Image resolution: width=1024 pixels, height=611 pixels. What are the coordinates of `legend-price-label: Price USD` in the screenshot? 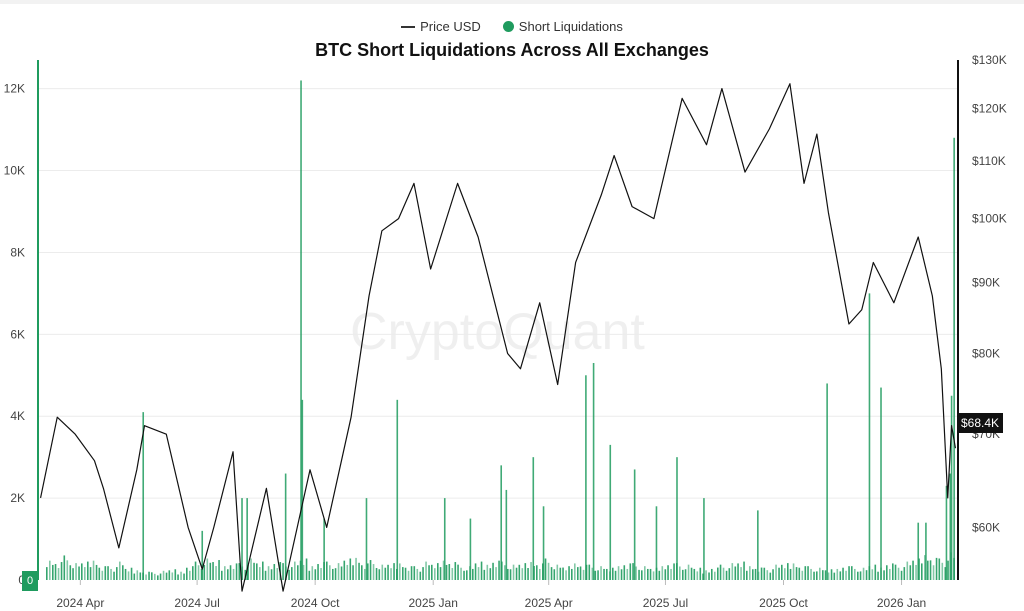 It's located at (450, 27).